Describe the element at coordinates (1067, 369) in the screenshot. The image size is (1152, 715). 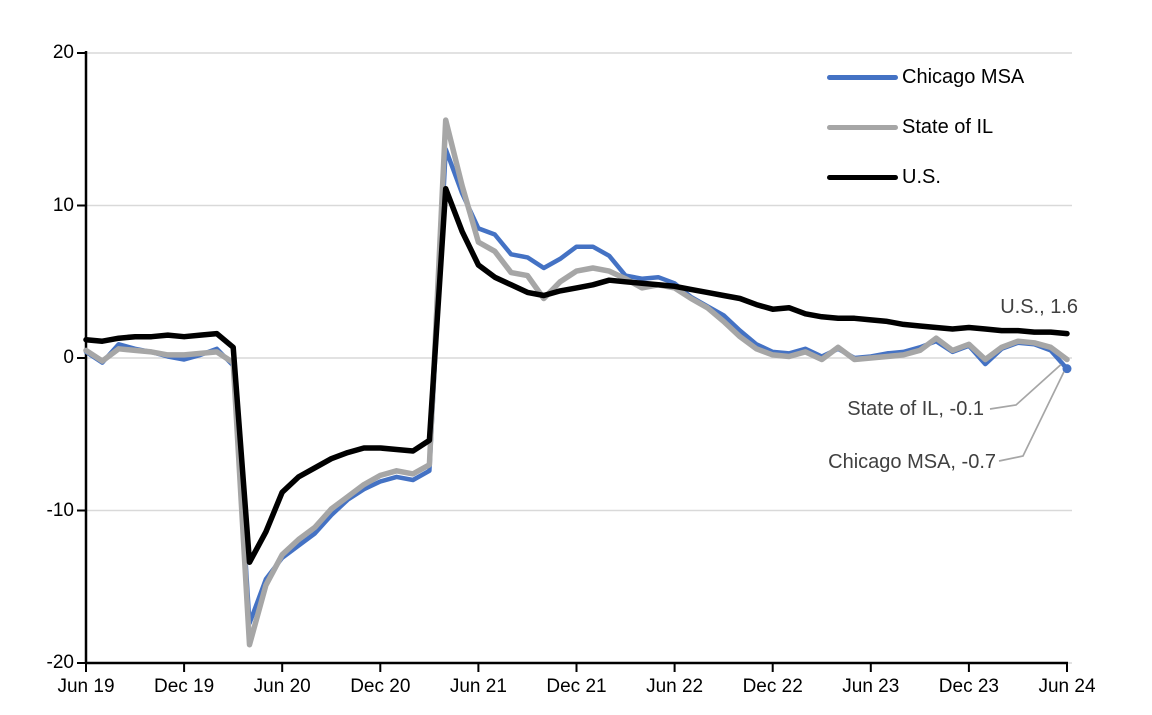
I see `series-end-marker-chicago-msa` at that location.